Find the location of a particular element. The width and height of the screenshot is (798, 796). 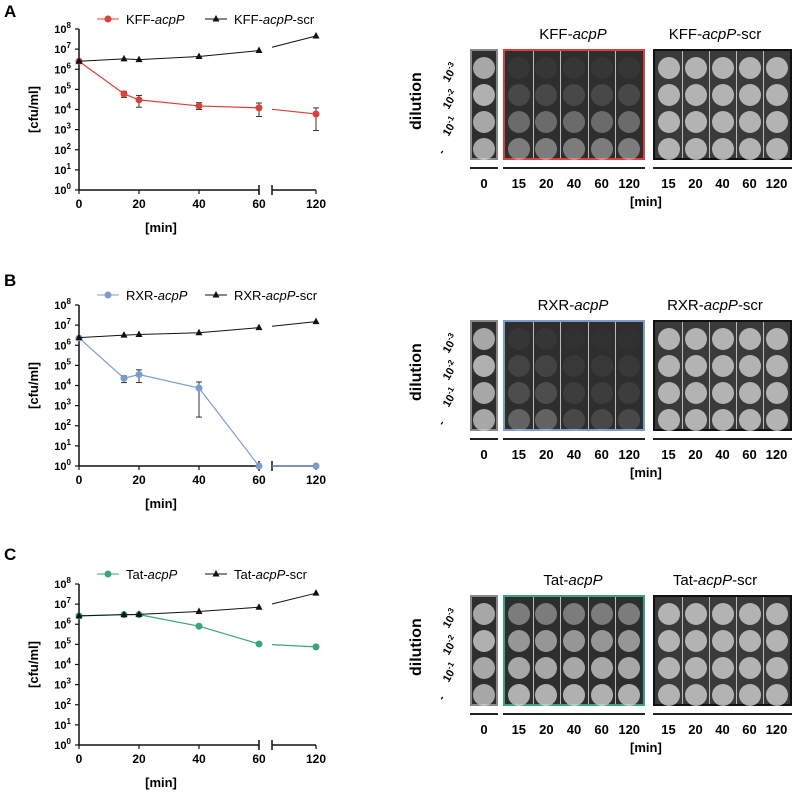

y-tick-label: 10² is located at coordinates (62, 704).